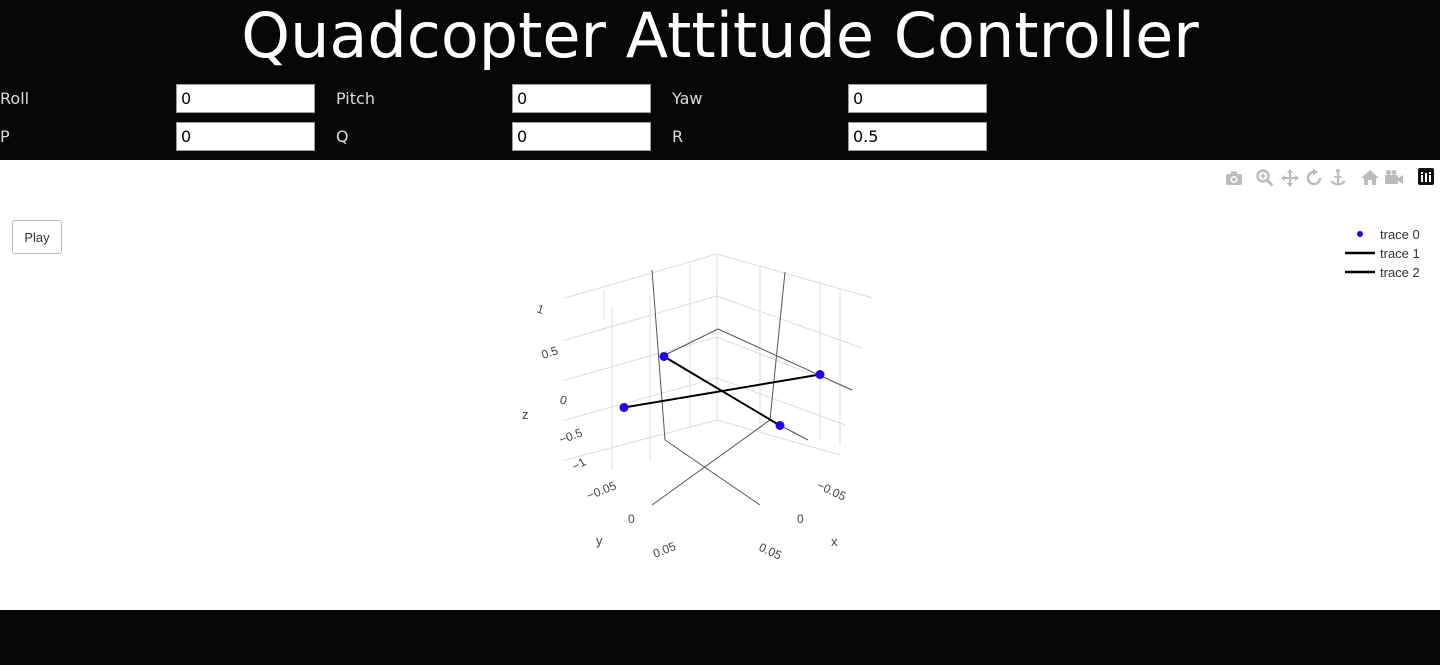 The height and width of the screenshot is (665, 1440). Describe the element at coordinates (1338, 178) in the screenshot. I see `turntable-rotate-icon` at that location.